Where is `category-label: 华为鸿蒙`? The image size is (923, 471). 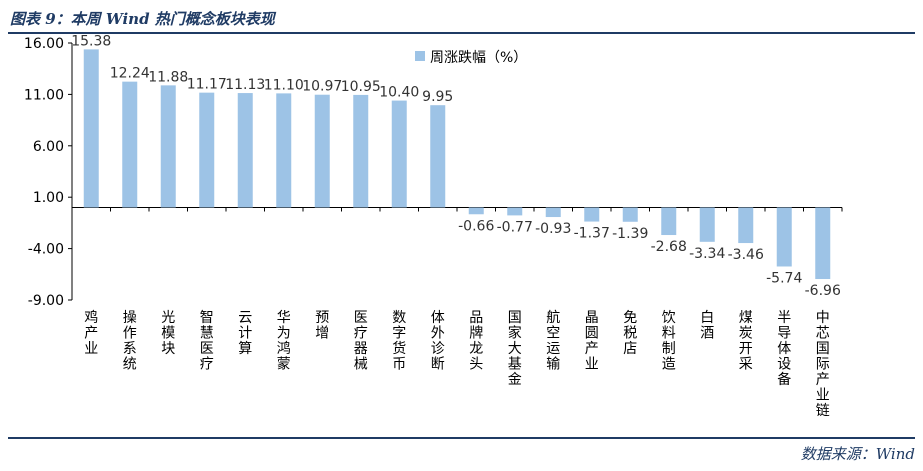
category-label: 华为鸿蒙 is located at coordinates (284, 341).